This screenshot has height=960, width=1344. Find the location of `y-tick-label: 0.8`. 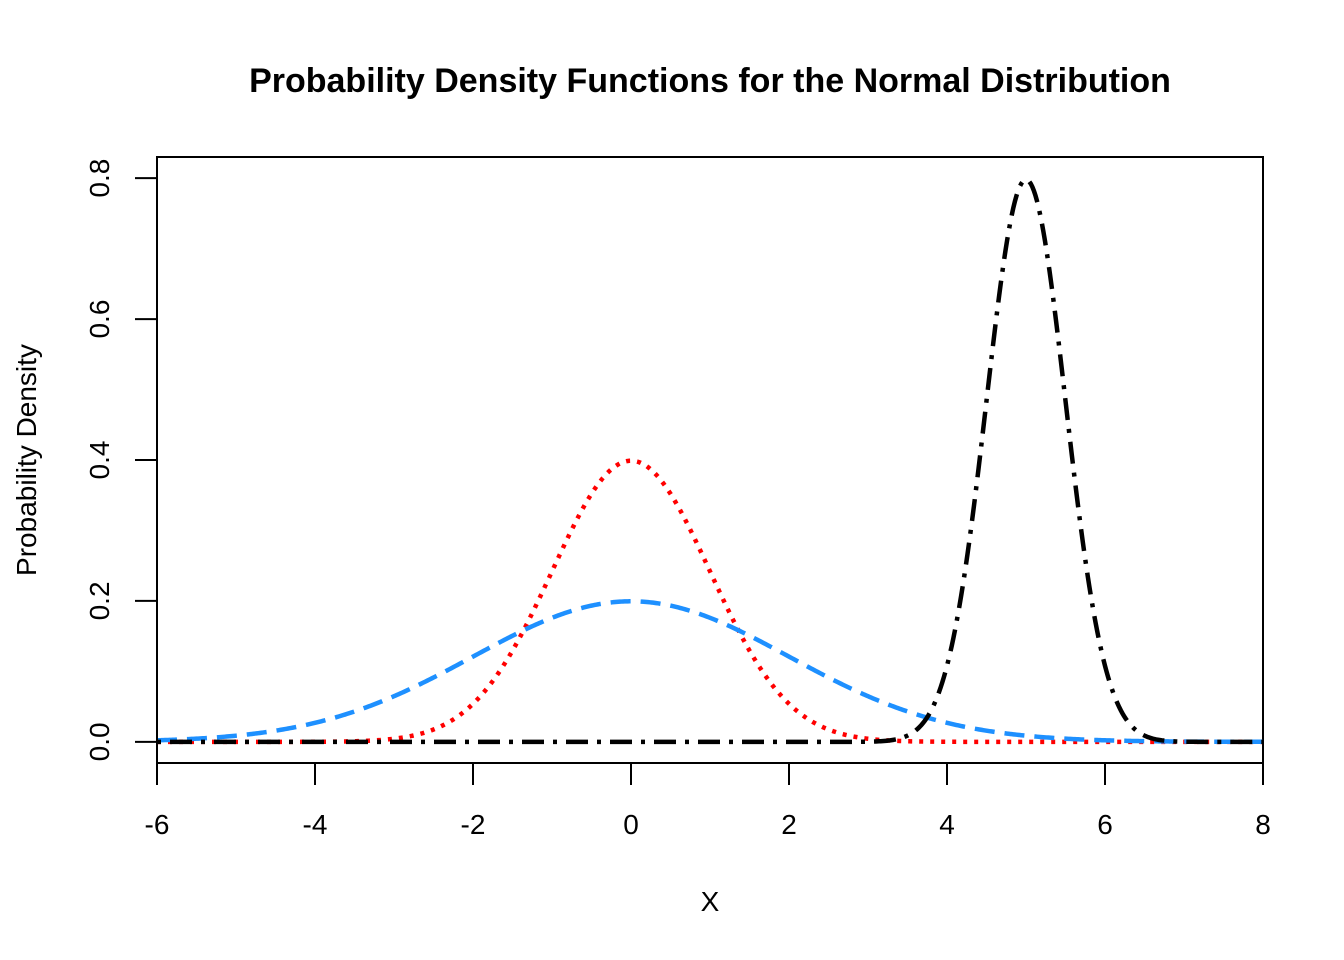

y-tick-label: 0.8 is located at coordinates (99, 178).